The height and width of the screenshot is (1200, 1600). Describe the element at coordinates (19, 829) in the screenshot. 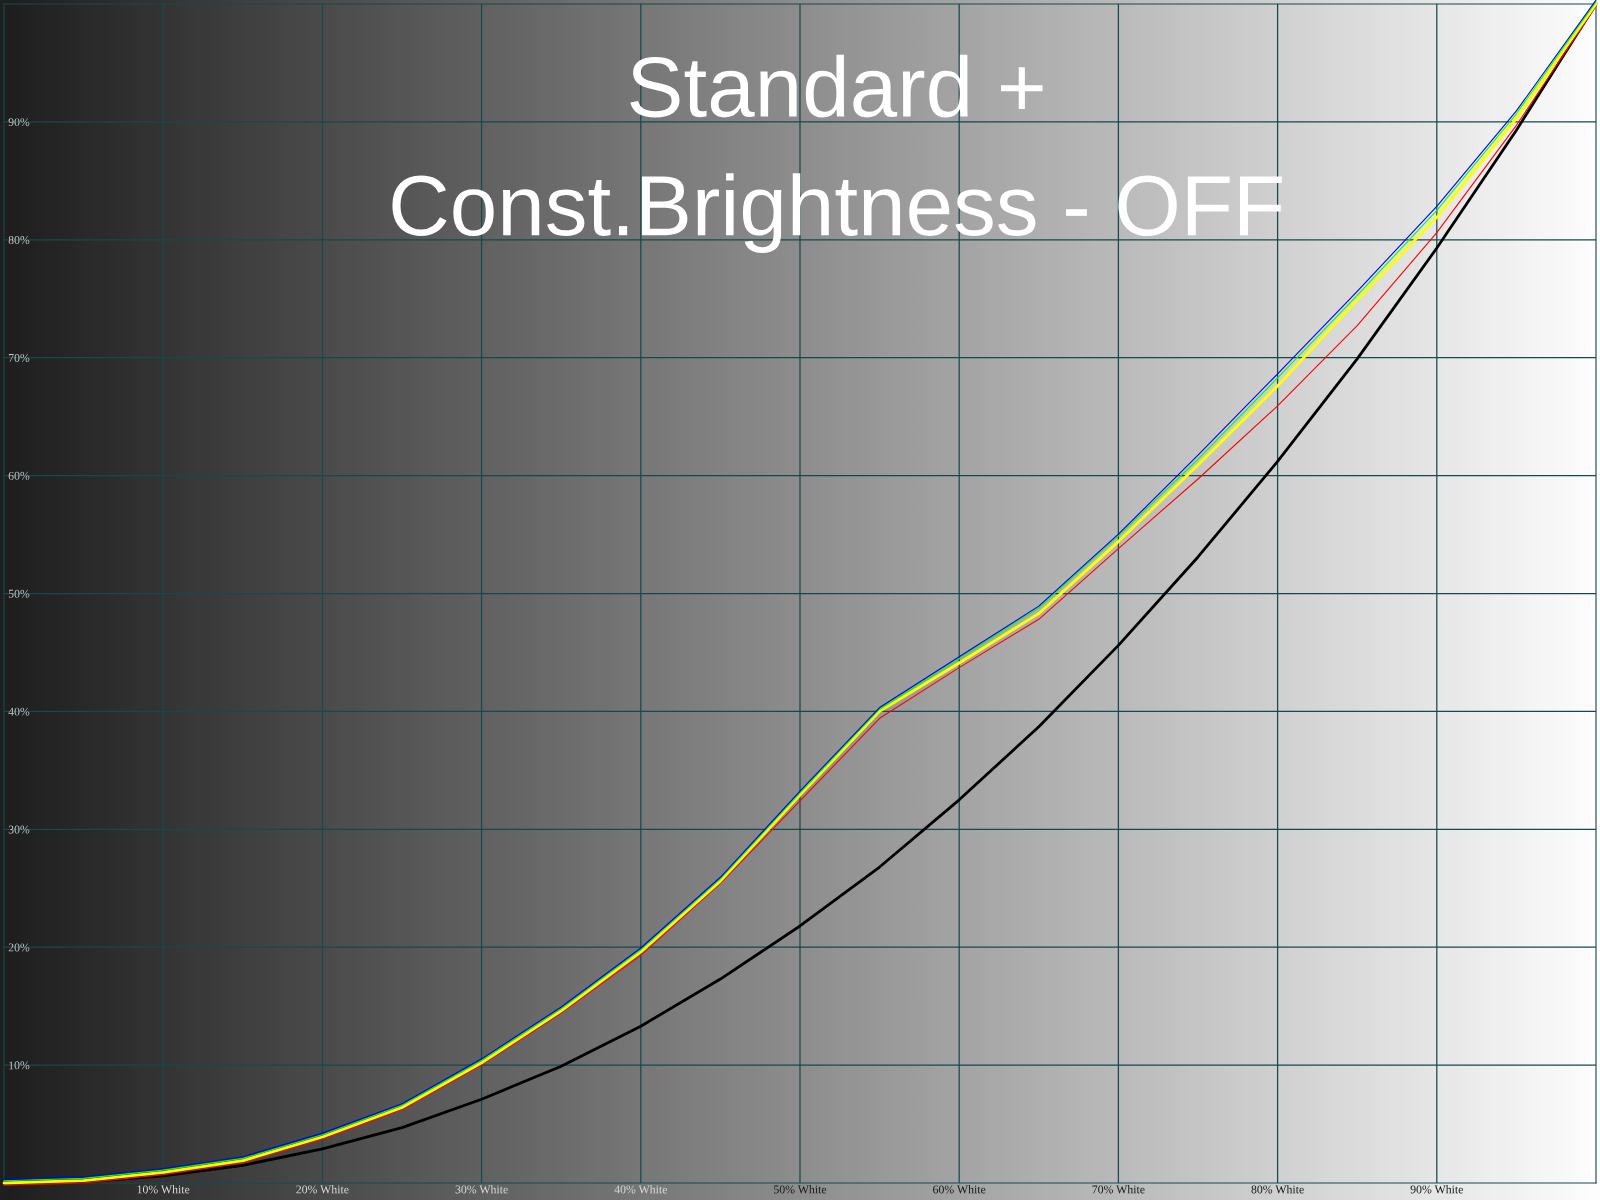

I see `y-tick-label: 30%` at that location.